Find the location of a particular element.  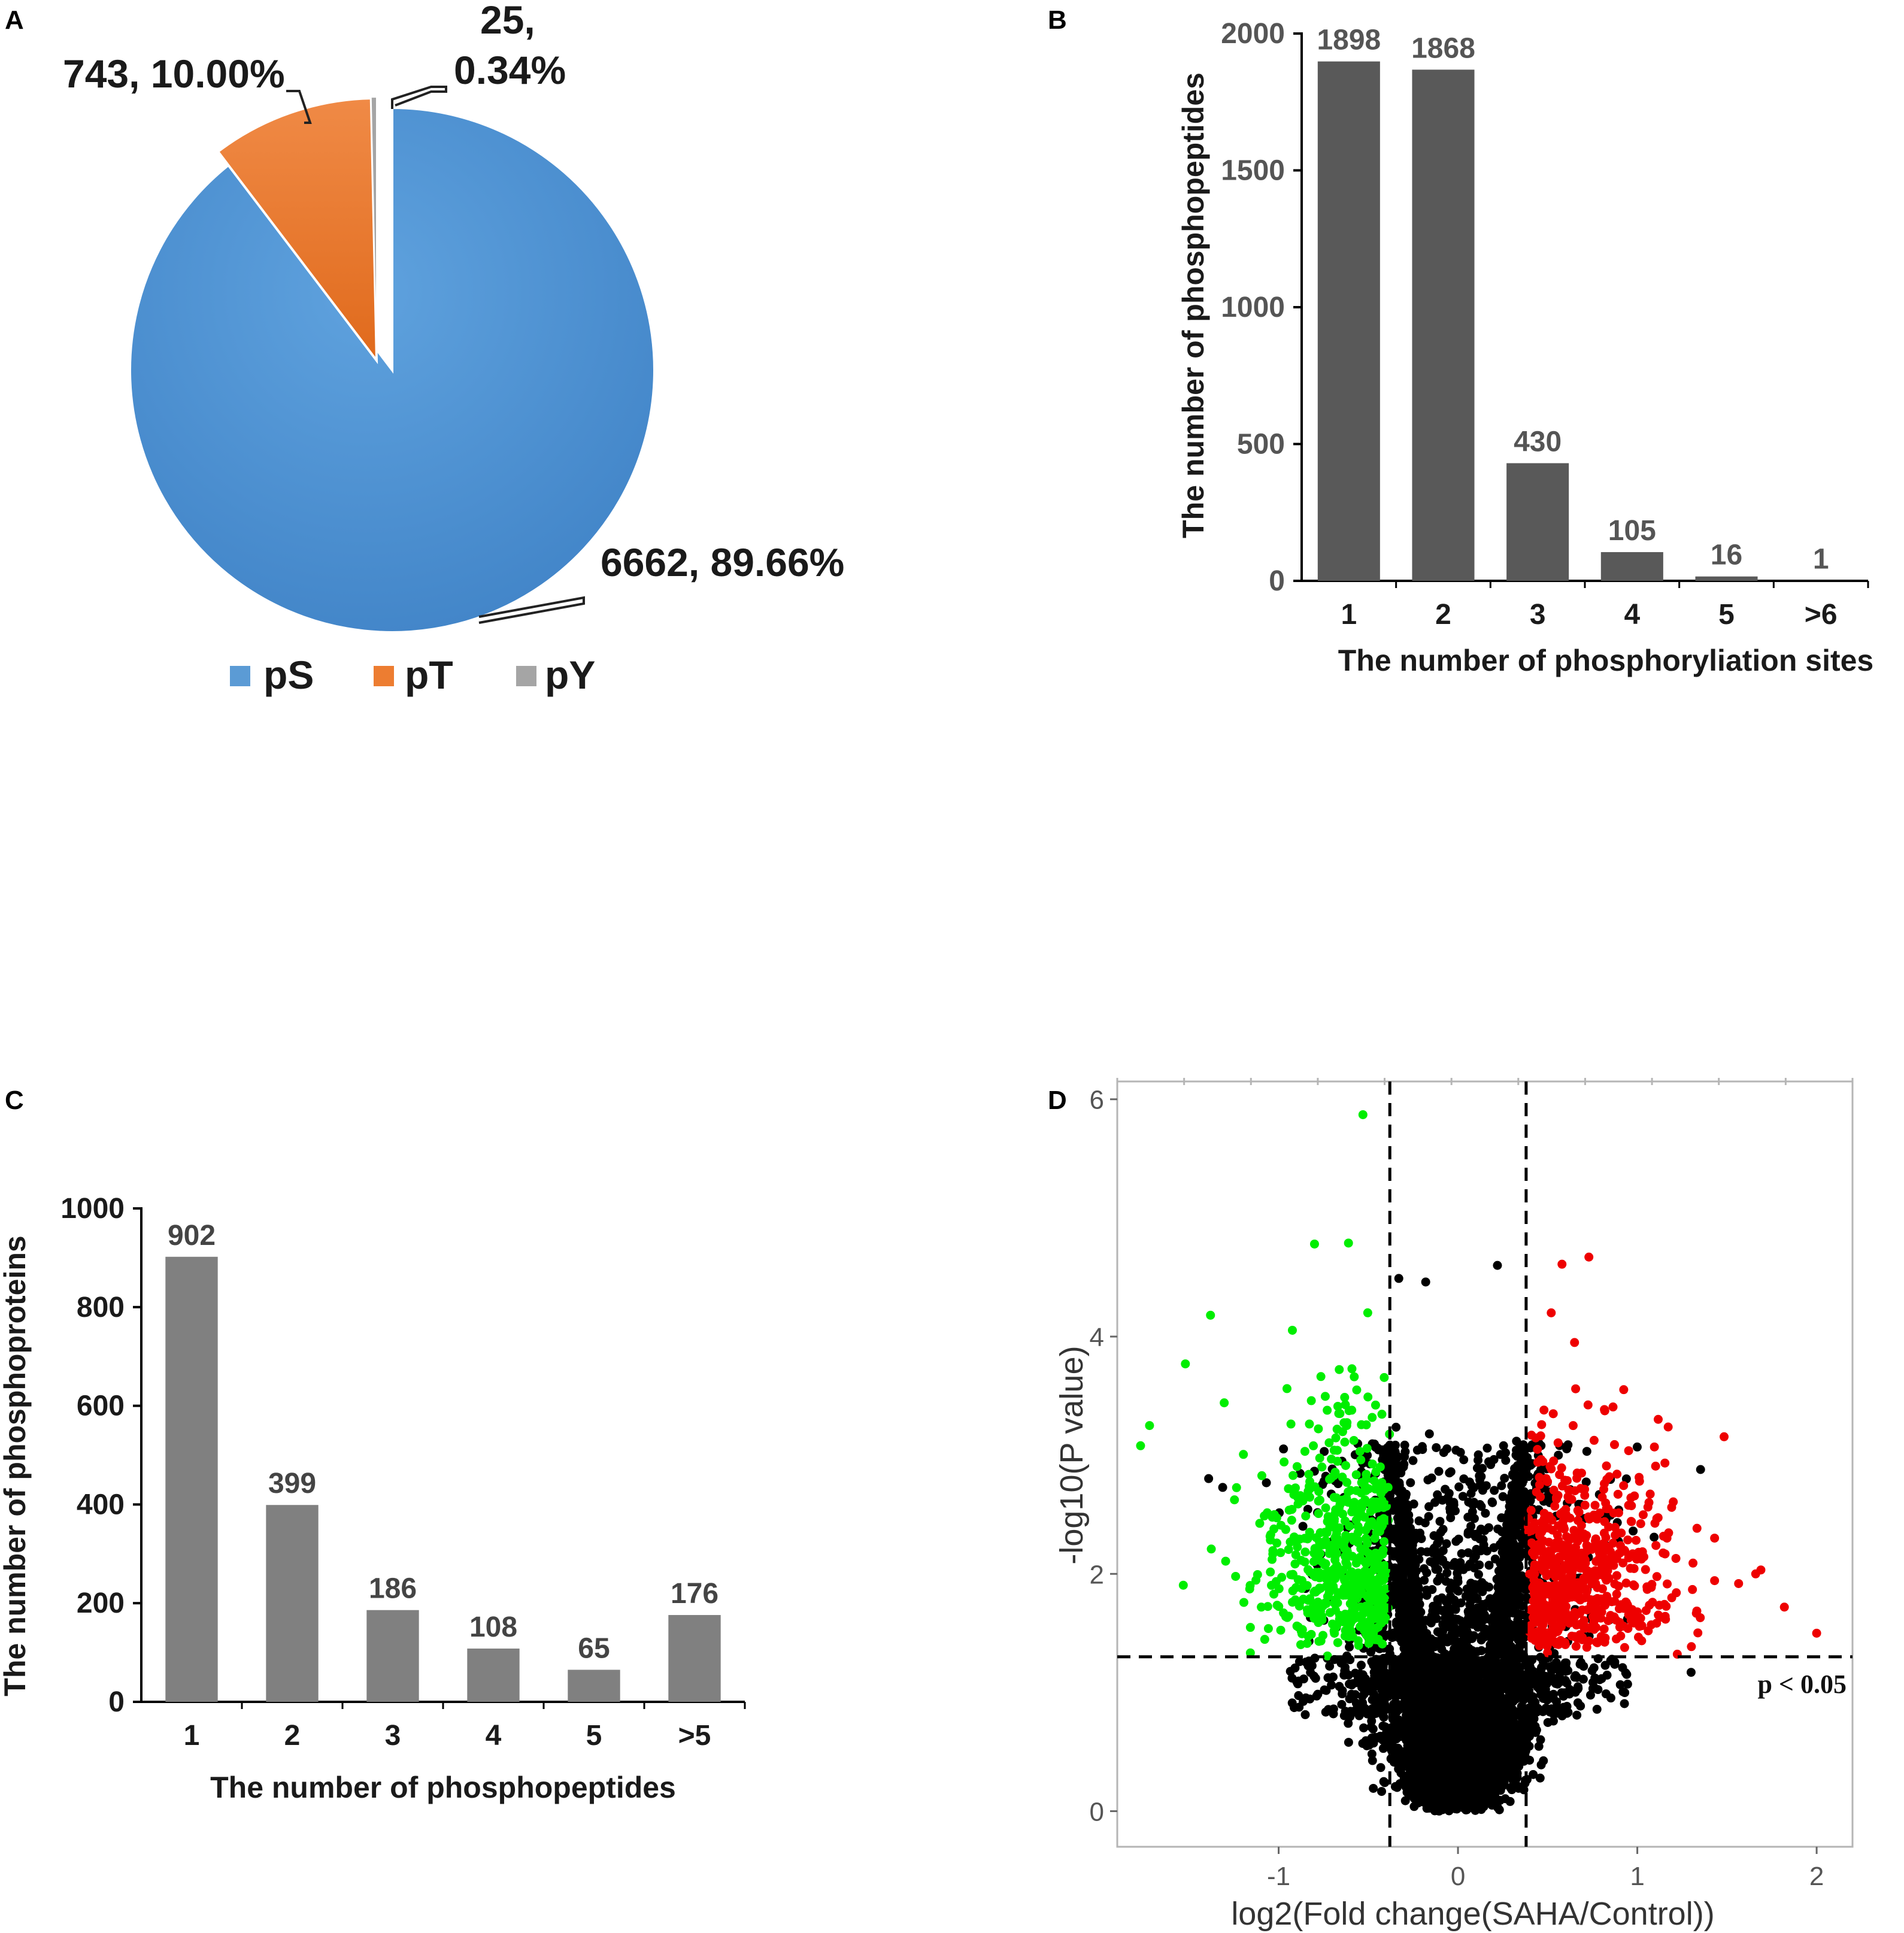

y-tick-label-c: 200 is located at coordinates (101, 1603).